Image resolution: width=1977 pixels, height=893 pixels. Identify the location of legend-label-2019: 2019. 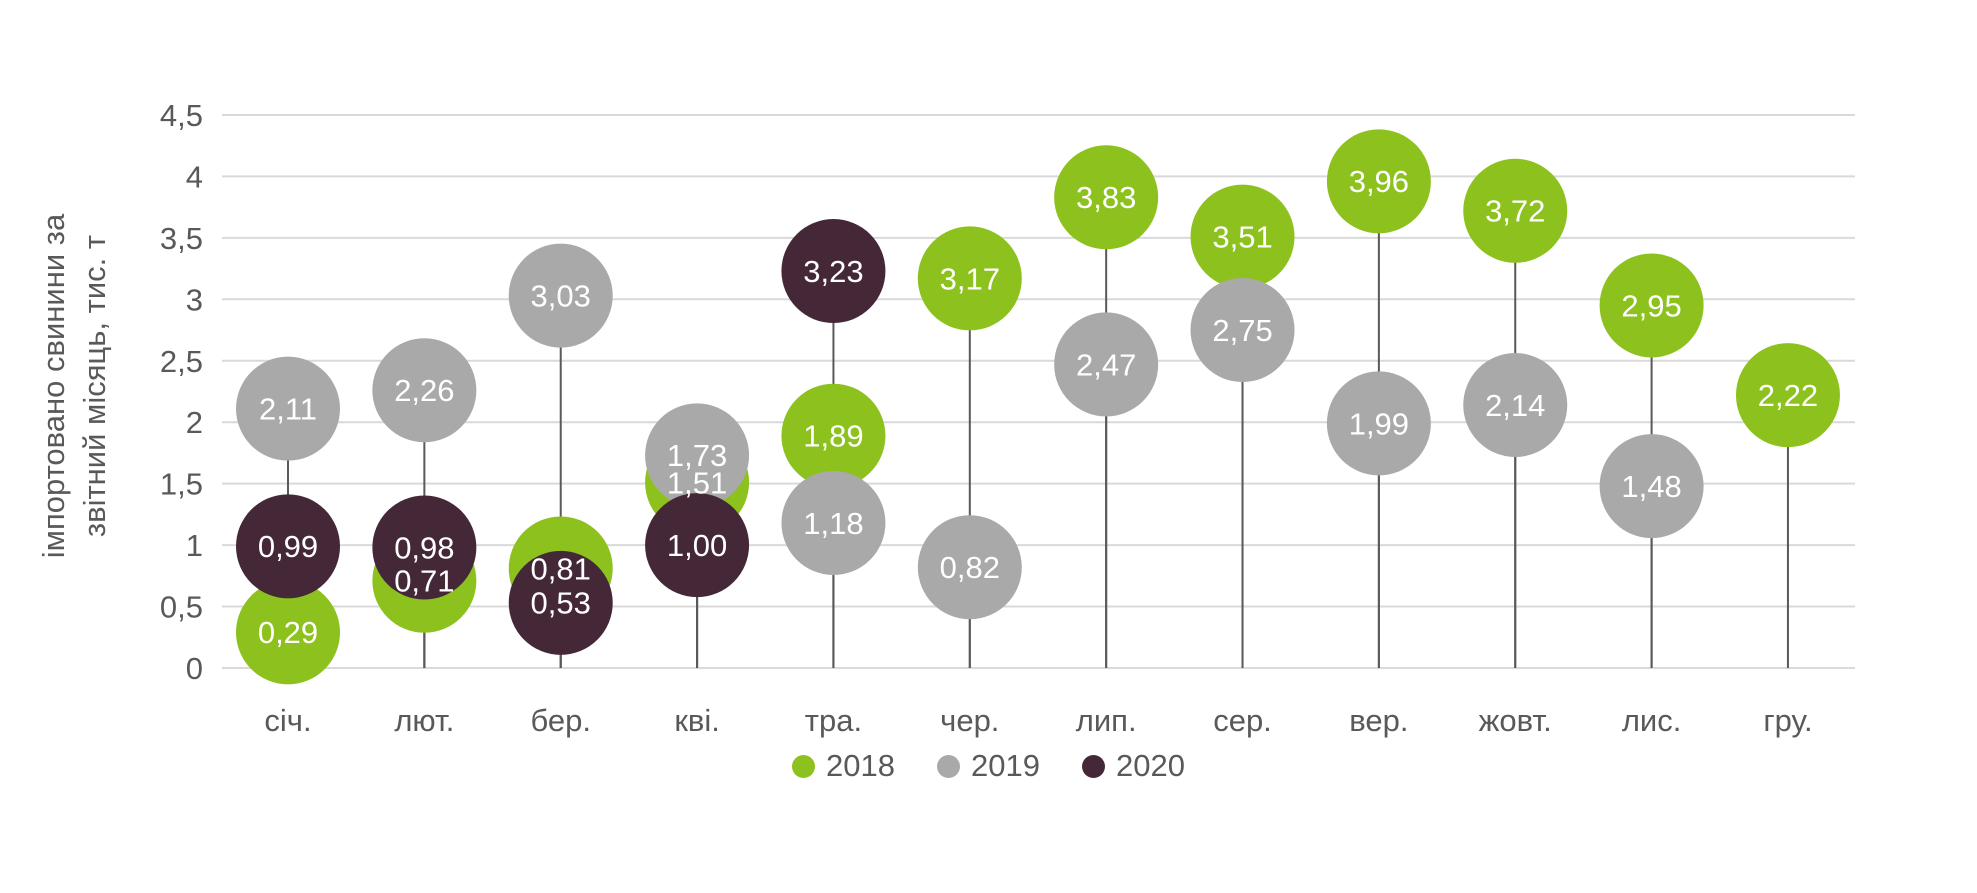
(1005, 765).